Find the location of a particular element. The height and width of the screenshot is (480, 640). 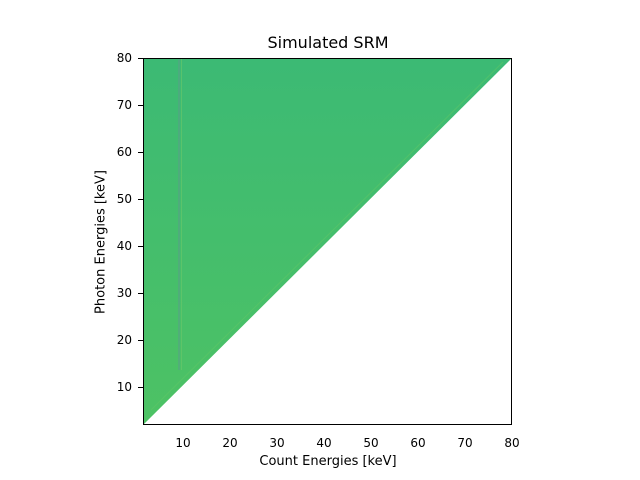

y-tick-label: 80 is located at coordinates (124, 58).